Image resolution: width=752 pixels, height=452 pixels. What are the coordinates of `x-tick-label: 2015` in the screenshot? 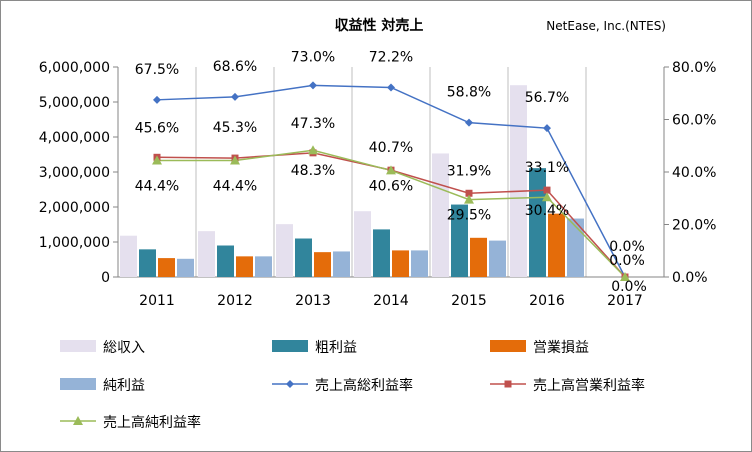 It's located at (469, 301).